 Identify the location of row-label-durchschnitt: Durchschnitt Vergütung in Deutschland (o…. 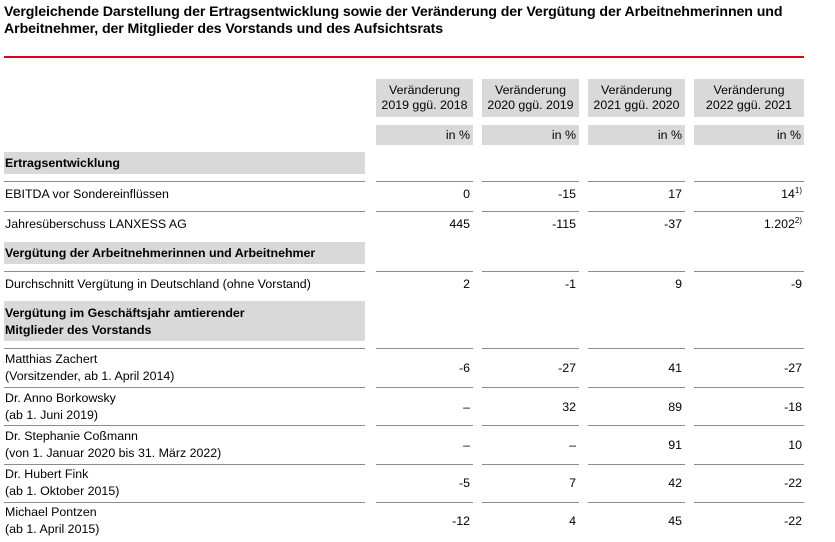
(158, 284).